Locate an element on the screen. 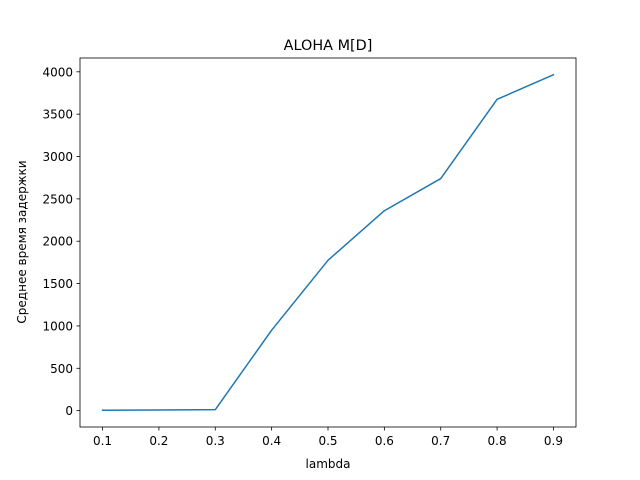 This screenshot has height=480, width=640. y-tick-label: 0 is located at coordinates (69, 411).